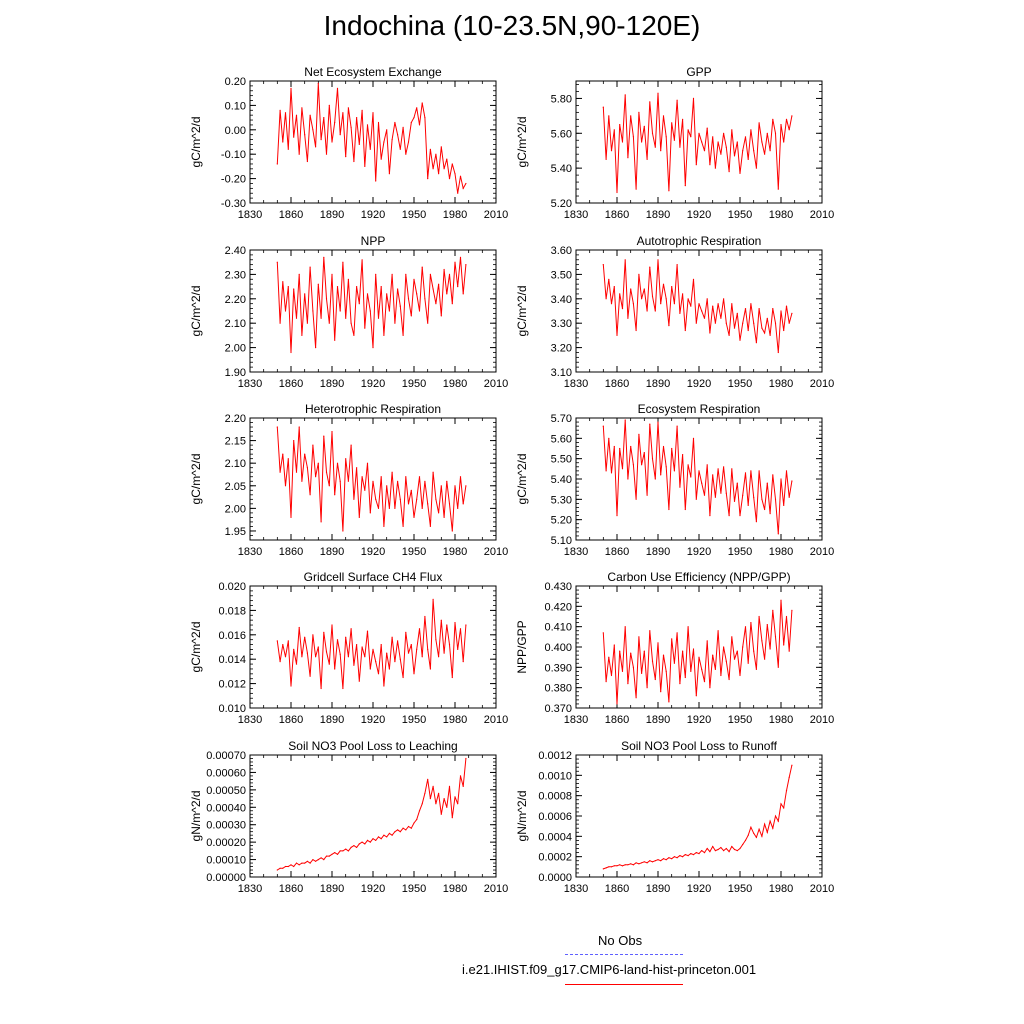  What do you see at coordinates (235, 300) in the screenshot?
I see `y-tick-label: 2.20` at bounding box center [235, 300].